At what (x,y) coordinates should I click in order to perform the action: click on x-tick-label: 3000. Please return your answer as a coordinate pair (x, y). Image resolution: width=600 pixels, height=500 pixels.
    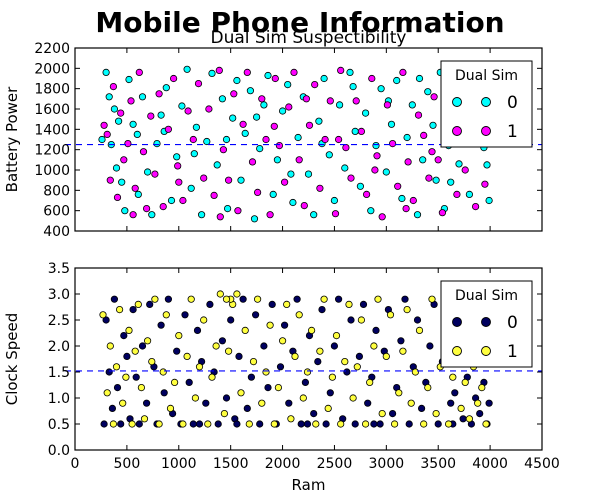
    Looking at the image, I should click on (387, 464).